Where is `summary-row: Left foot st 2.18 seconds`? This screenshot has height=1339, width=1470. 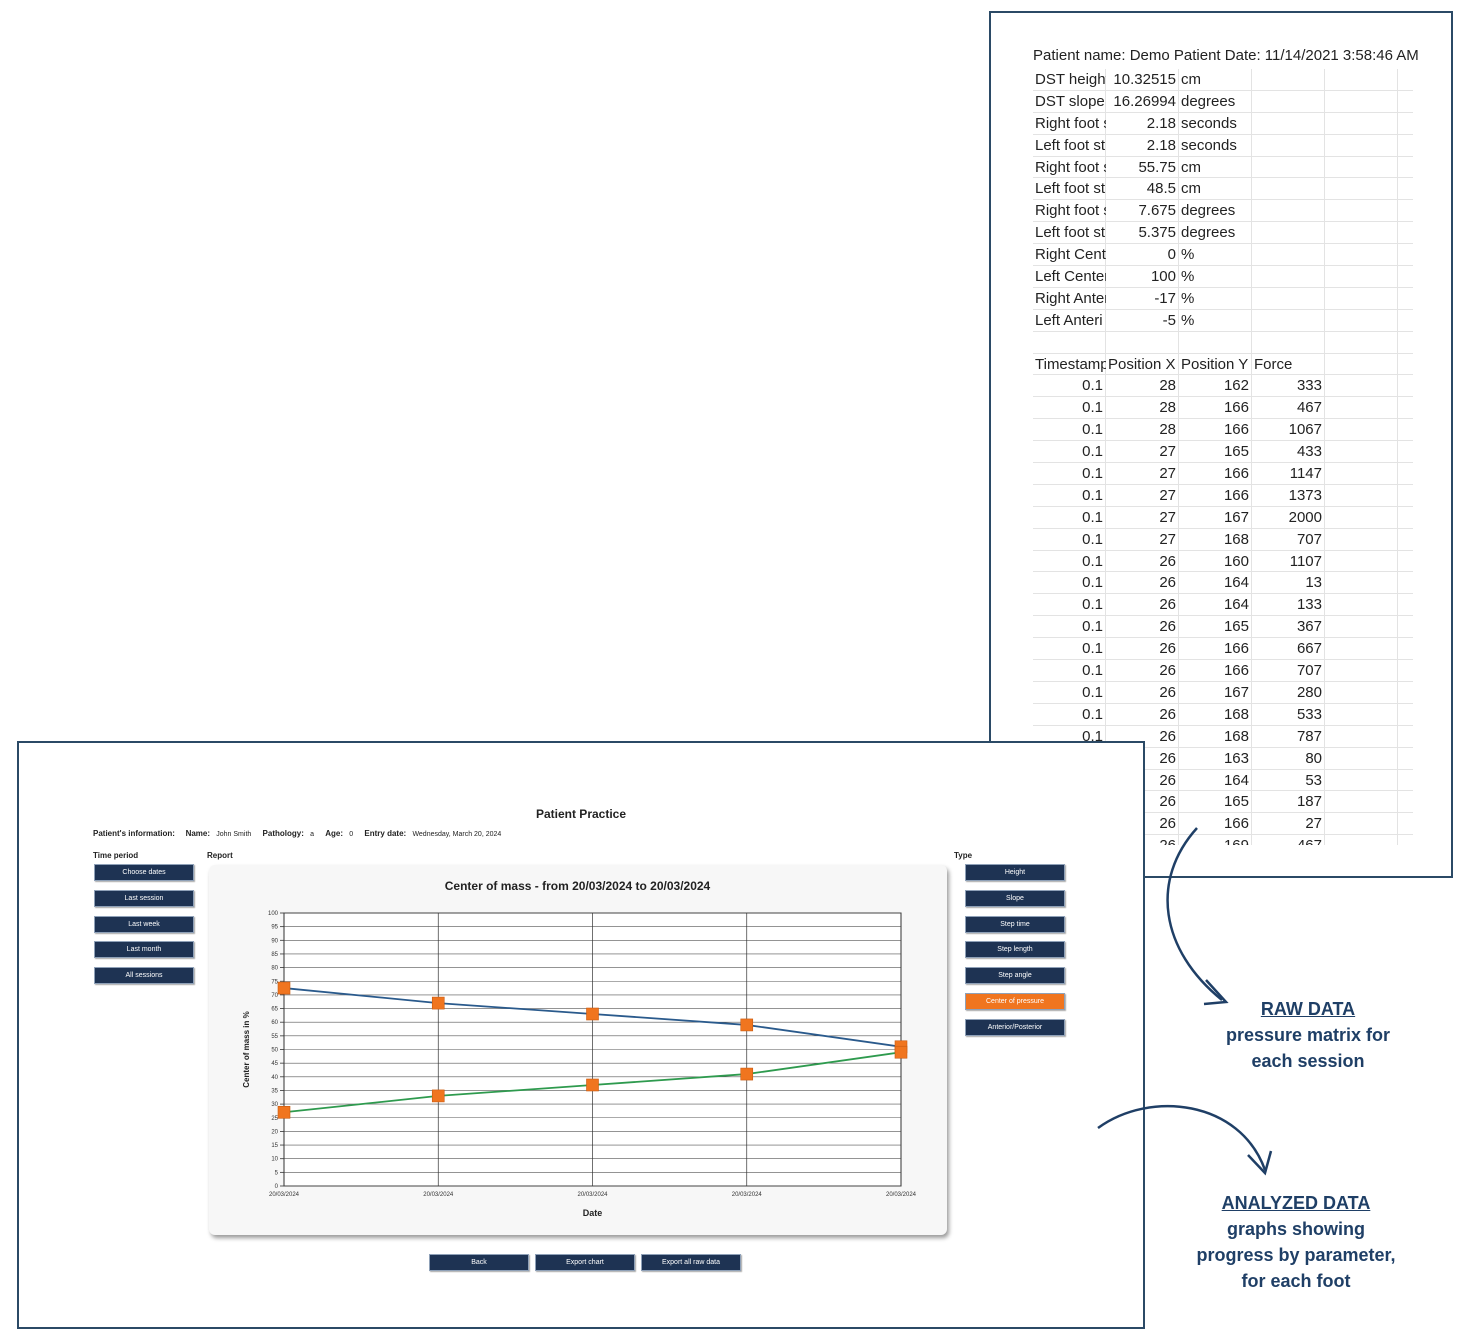
summary-row: Left foot st 2.18 seconds is located at coordinates (1223, 146).